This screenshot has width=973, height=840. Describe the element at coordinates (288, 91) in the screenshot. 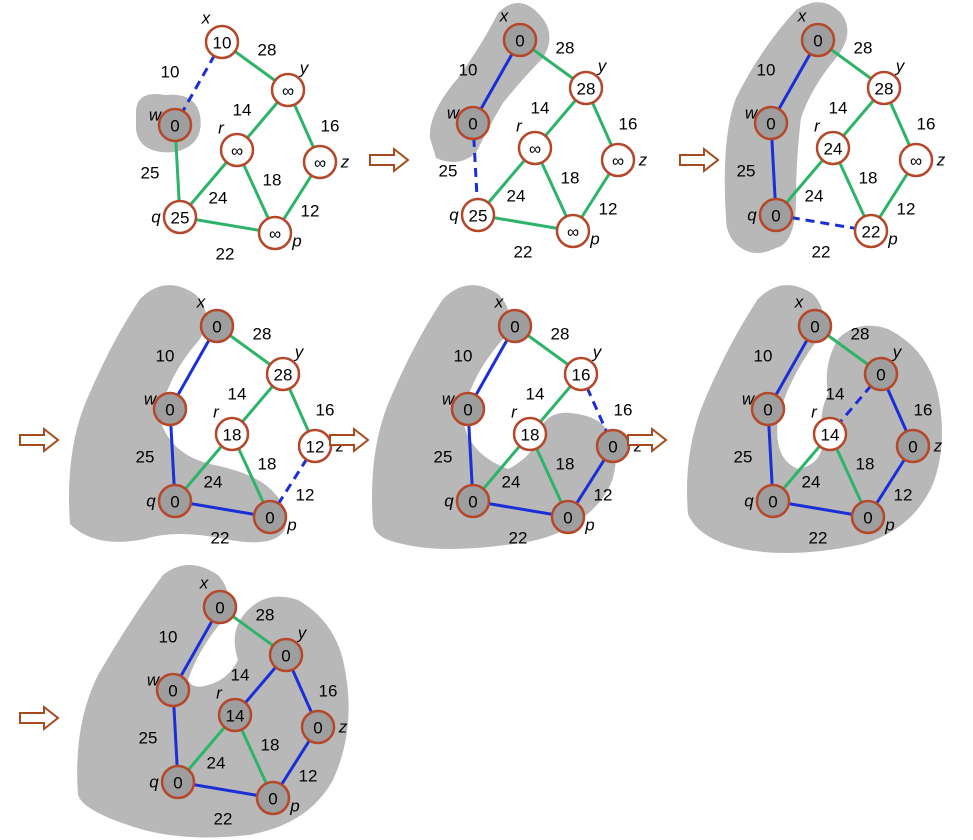

I see `node-value-y: ∞` at that location.